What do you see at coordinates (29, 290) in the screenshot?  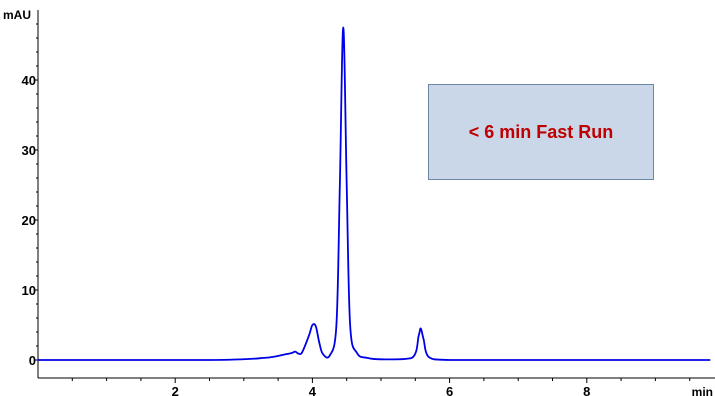 I see `y-tick-label: 10` at bounding box center [29, 290].